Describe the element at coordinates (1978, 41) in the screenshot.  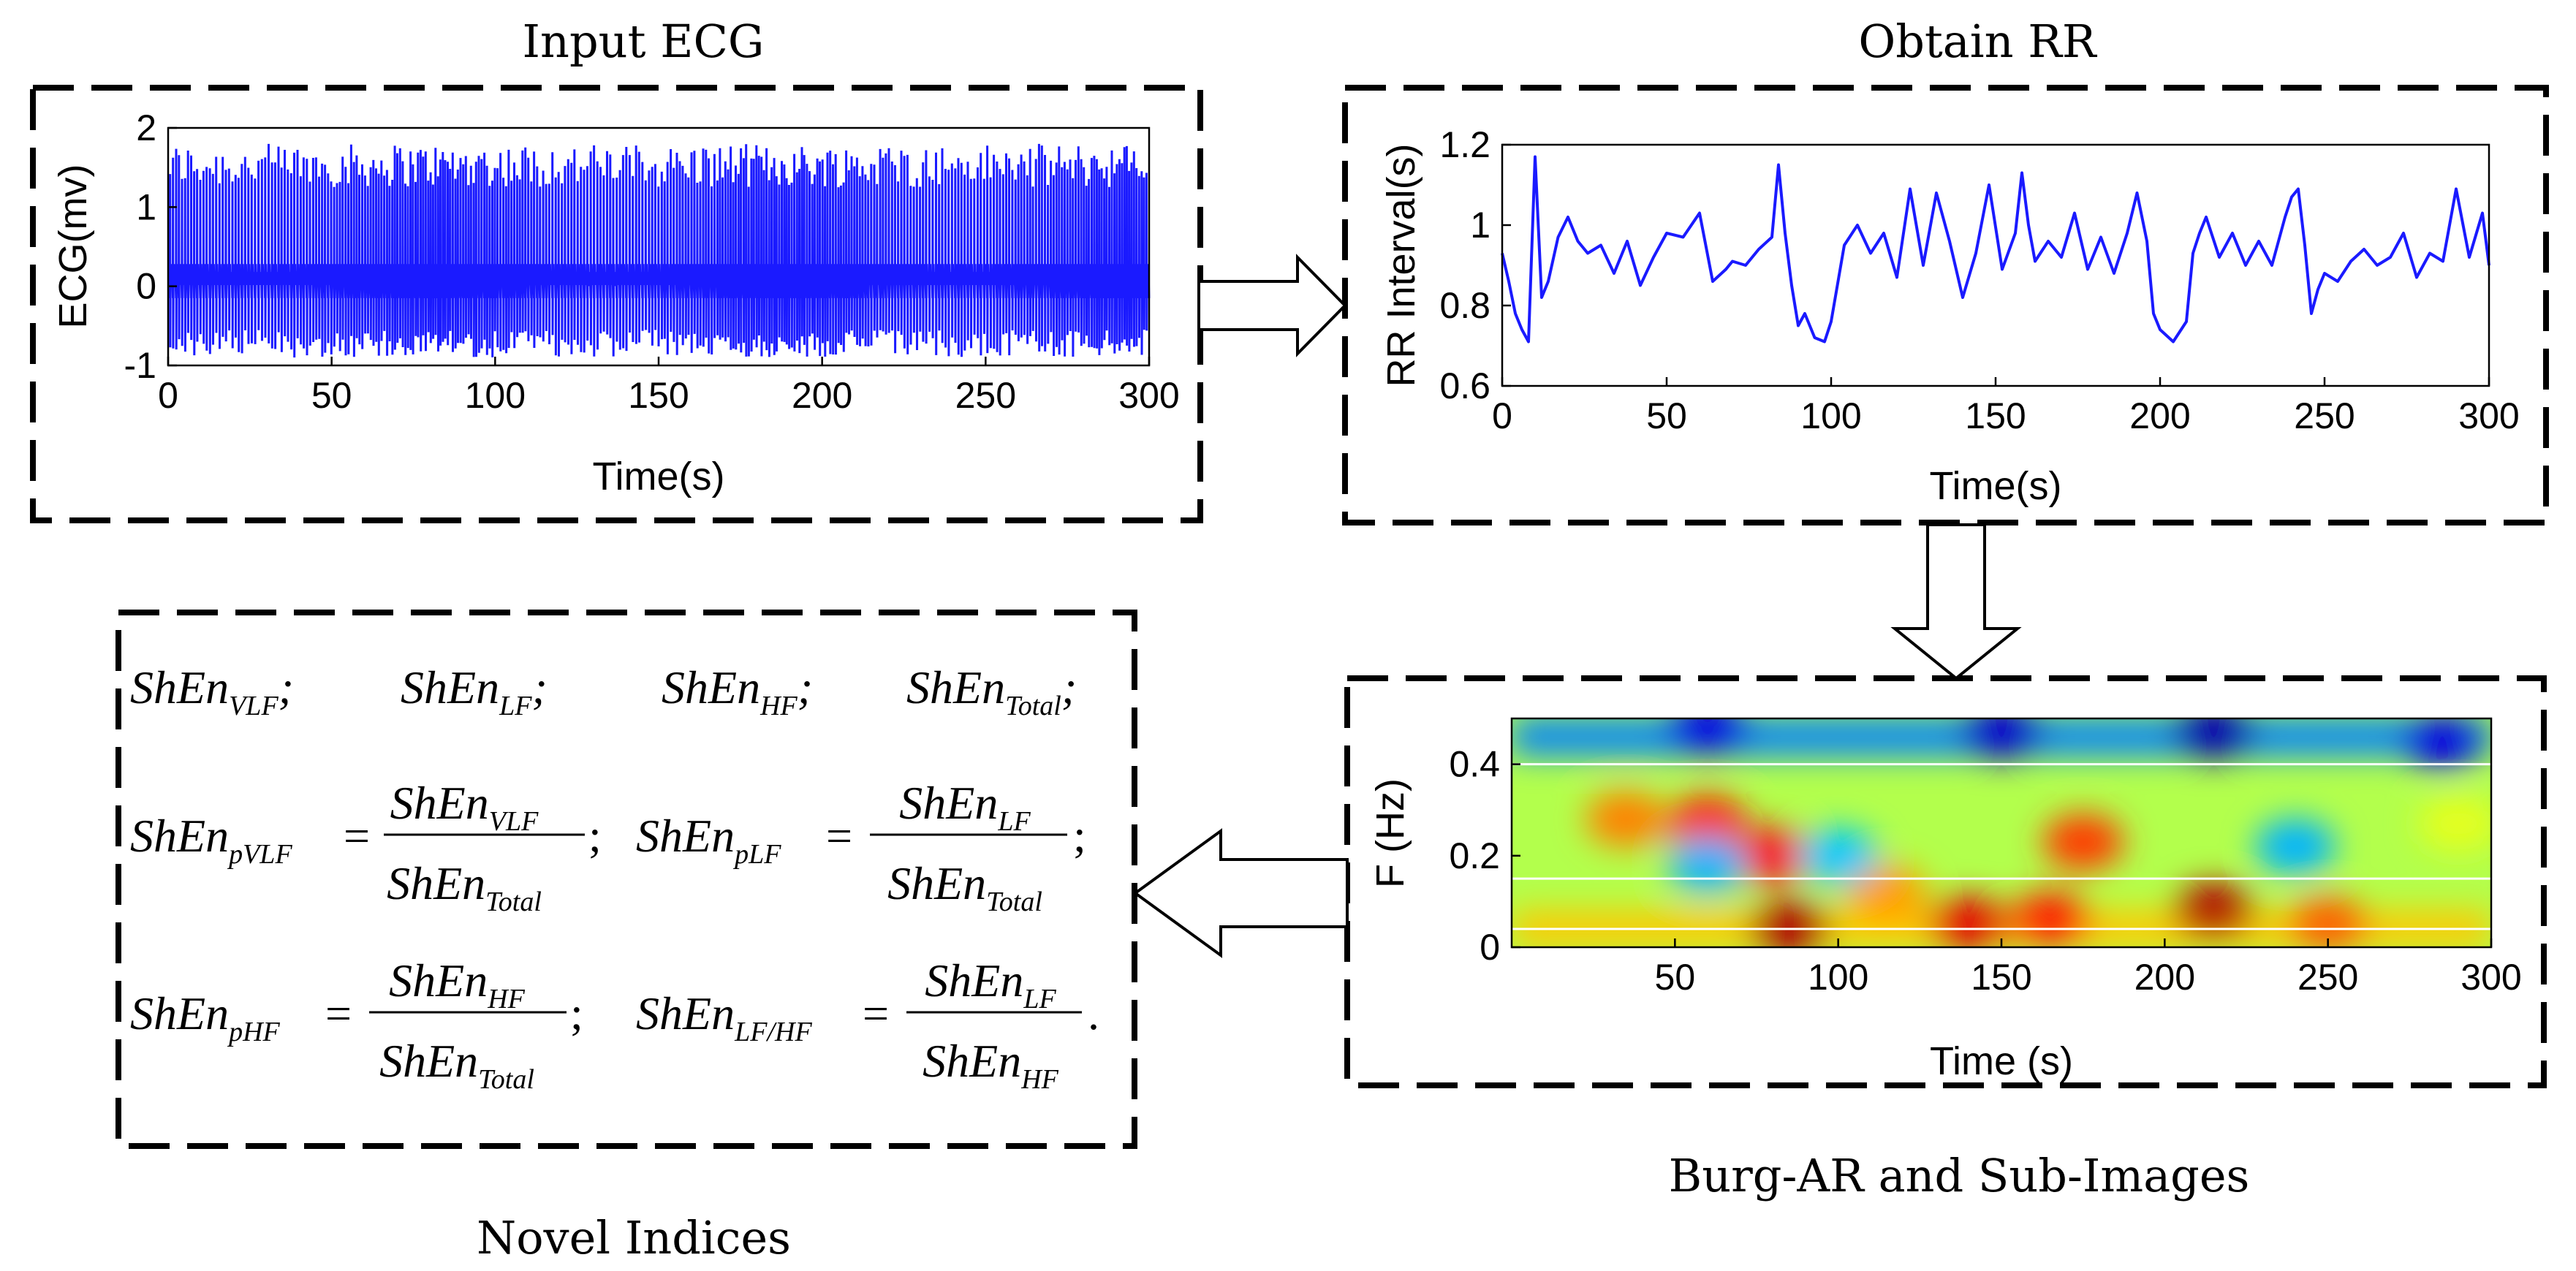
I see `title-obtain-rr: Obtain RR` at that location.